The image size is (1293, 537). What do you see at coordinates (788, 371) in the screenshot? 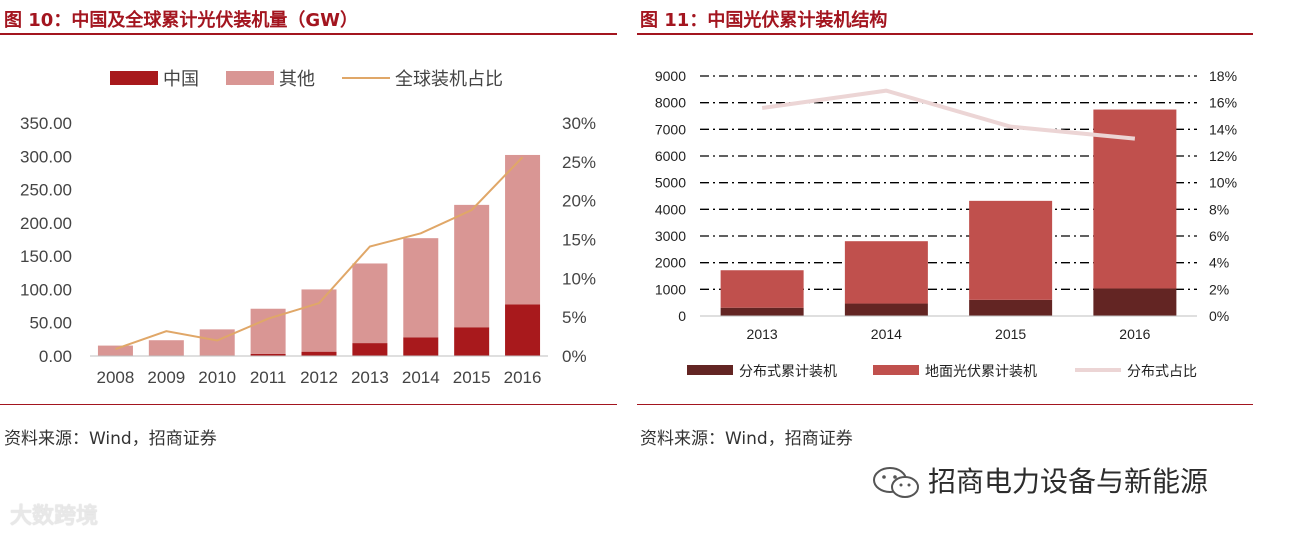
I see `legend-label: 分布式累计装机` at bounding box center [788, 371].